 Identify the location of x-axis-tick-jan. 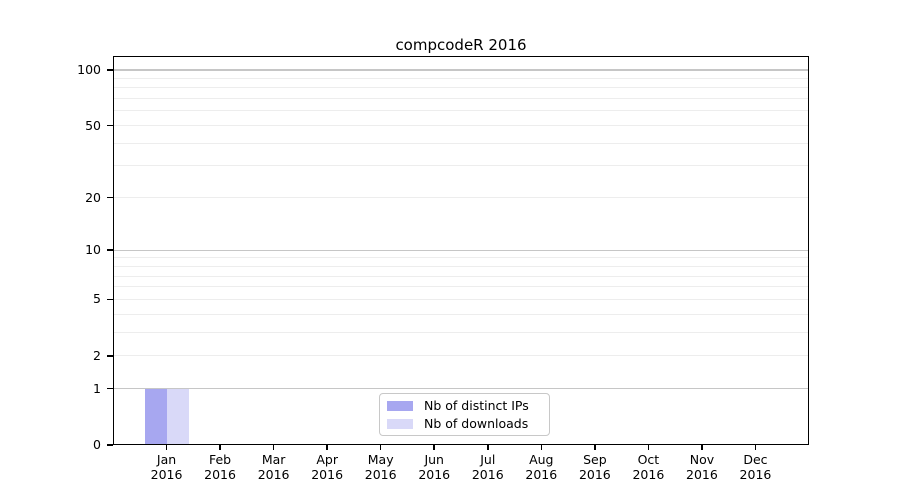
(166, 447).